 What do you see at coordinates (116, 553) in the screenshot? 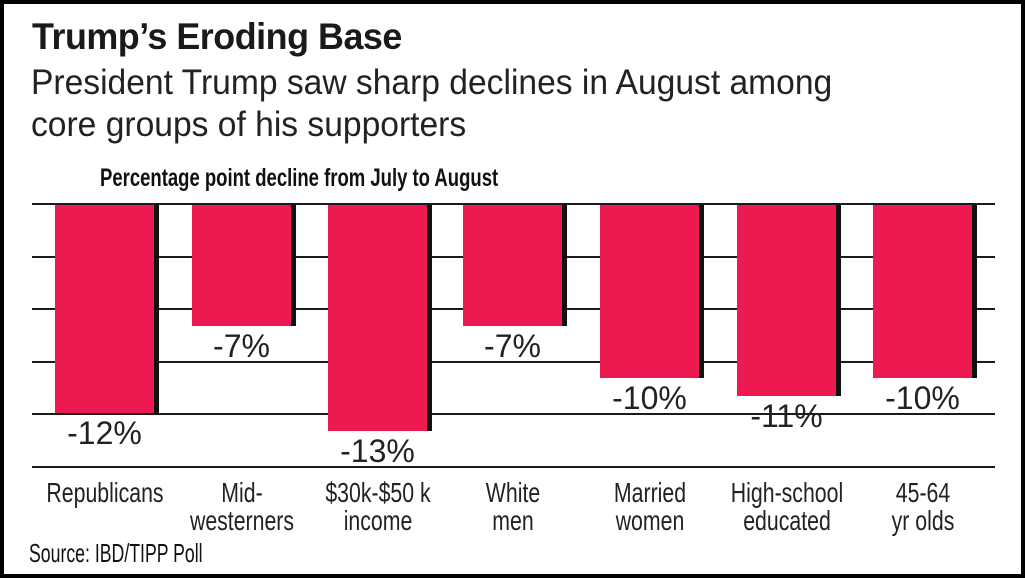
I see `source-note: Source: IBD/TIPP Poll` at bounding box center [116, 553].